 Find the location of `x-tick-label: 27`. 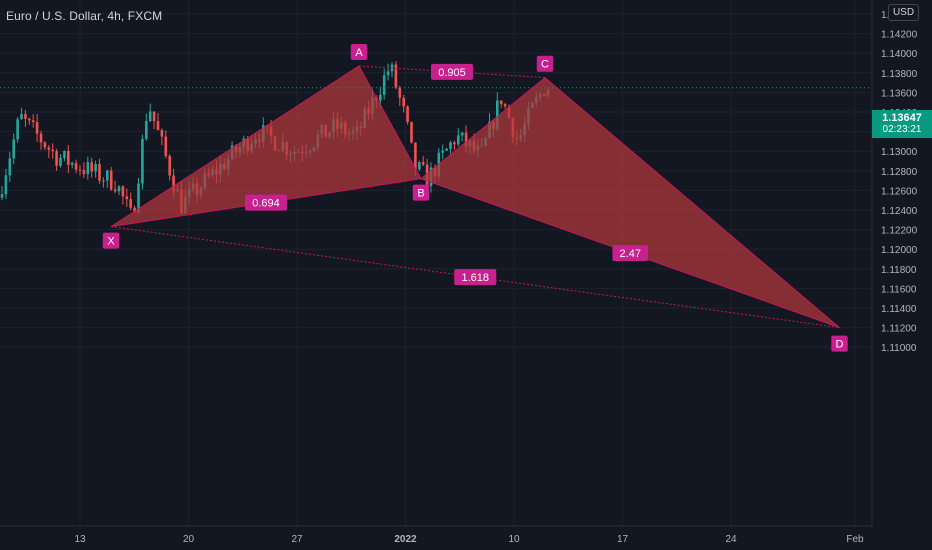

x-tick-label: 27 is located at coordinates (297, 539).